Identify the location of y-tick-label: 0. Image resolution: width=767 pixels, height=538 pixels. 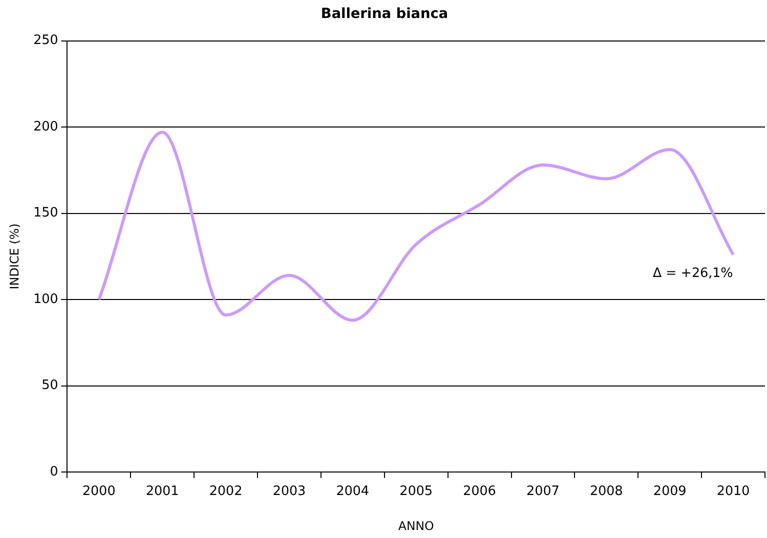
(54, 472).